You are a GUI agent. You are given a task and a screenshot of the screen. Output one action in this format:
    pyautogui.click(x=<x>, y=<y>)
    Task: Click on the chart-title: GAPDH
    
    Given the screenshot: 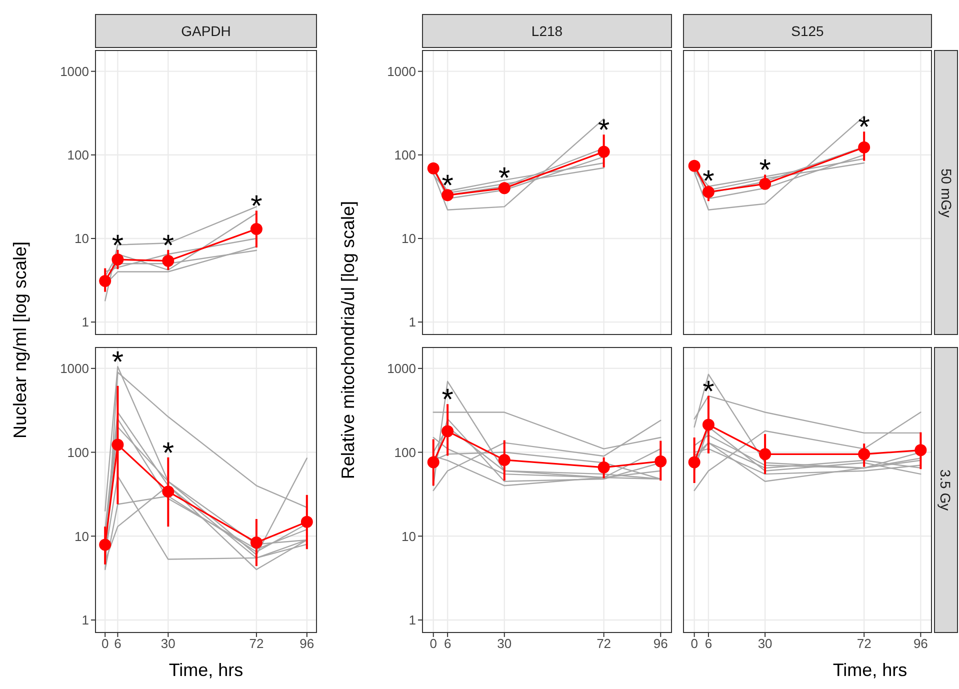 What is the action you would take?
    pyautogui.click(x=206, y=31)
    